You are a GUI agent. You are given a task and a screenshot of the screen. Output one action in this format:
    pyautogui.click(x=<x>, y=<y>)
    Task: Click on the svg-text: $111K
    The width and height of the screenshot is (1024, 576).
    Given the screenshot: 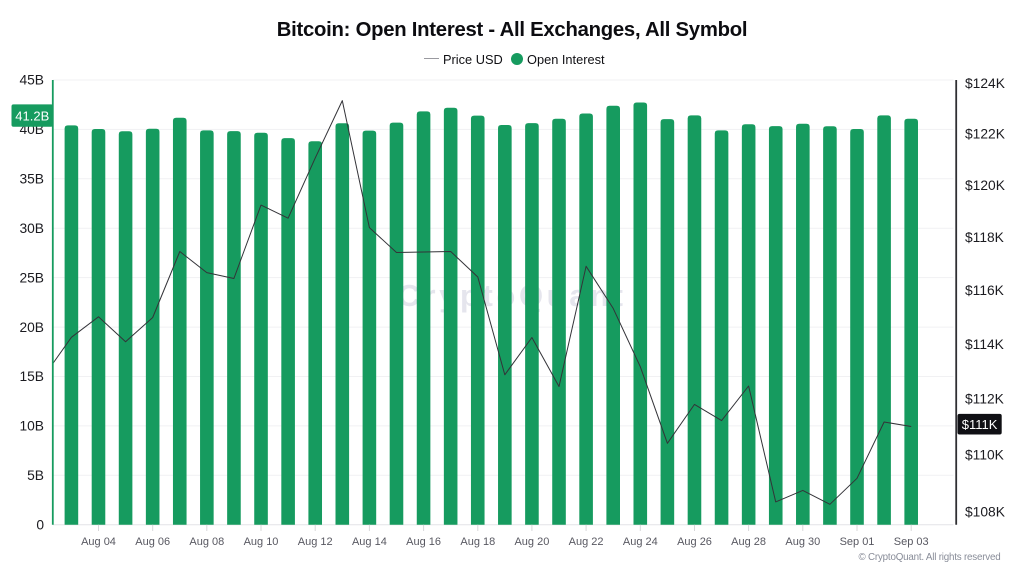 What is the action you would take?
    pyautogui.click(x=980, y=424)
    